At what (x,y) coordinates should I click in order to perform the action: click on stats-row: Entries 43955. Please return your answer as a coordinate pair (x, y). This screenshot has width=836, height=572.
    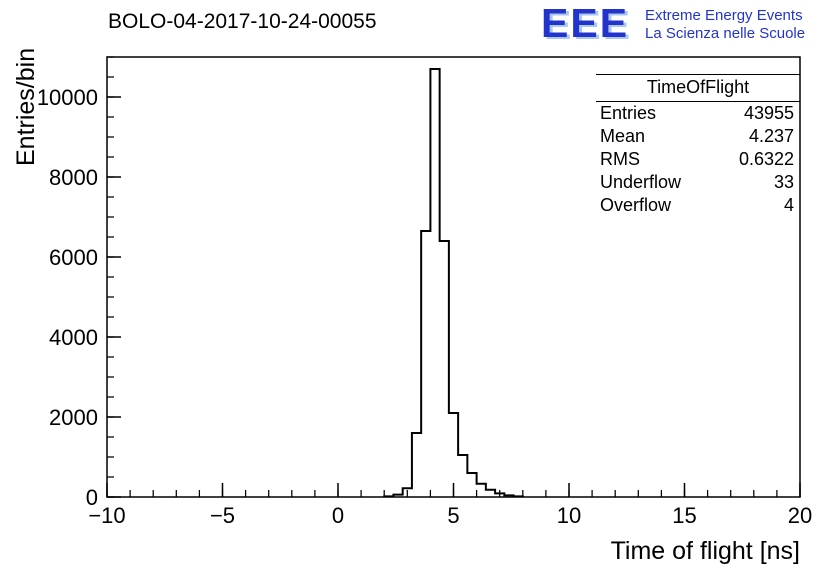
    Looking at the image, I should click on (698, 113).